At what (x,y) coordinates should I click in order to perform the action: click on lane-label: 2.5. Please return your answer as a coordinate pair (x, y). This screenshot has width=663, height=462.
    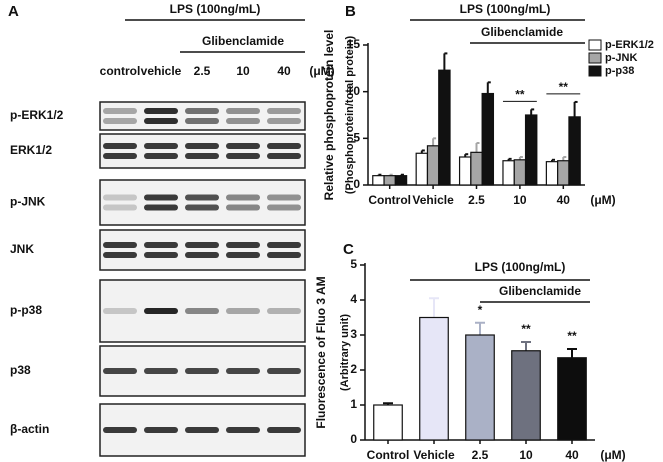
    Looking at the image, I should click on (202, 71).